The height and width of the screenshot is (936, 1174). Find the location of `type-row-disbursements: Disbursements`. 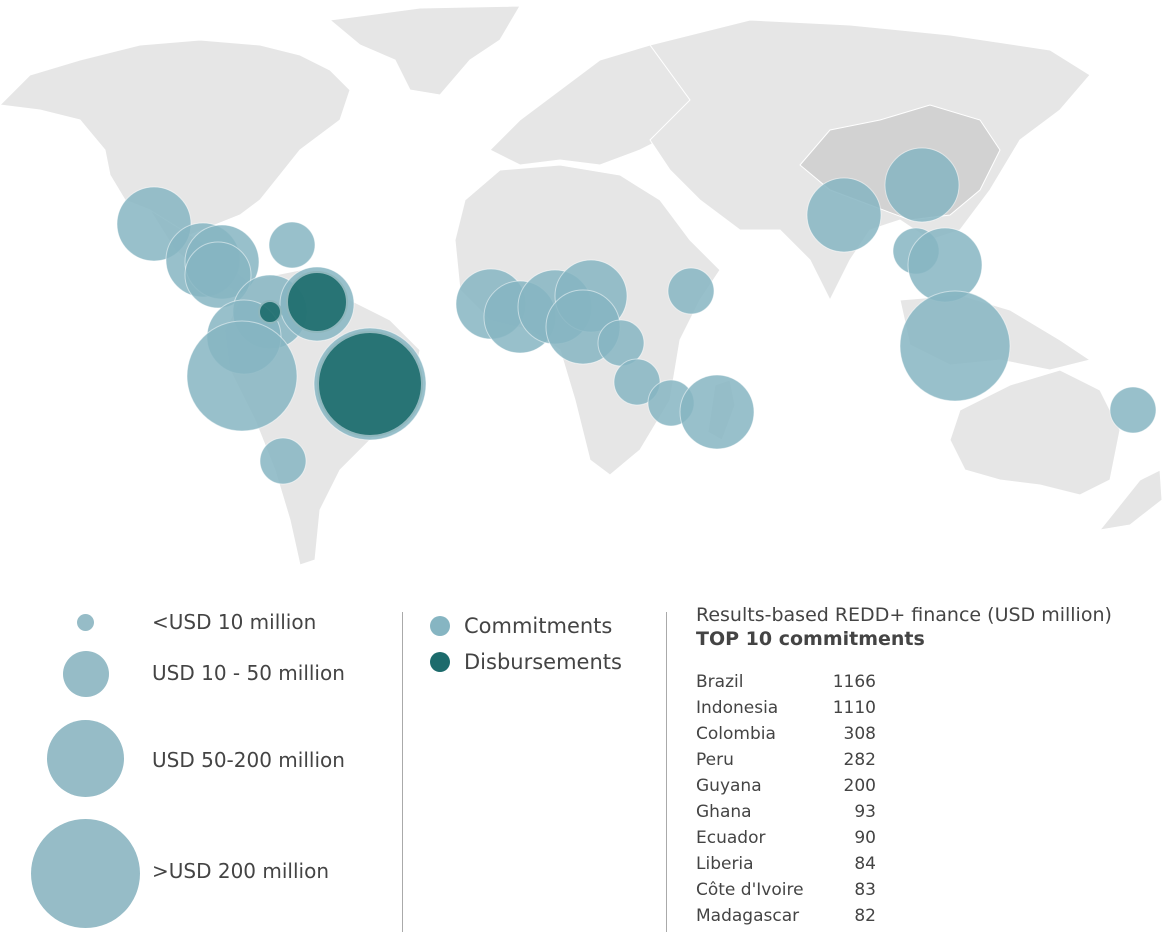

type-row-disbursements: Disbursements is located at coordinates (526, 662).